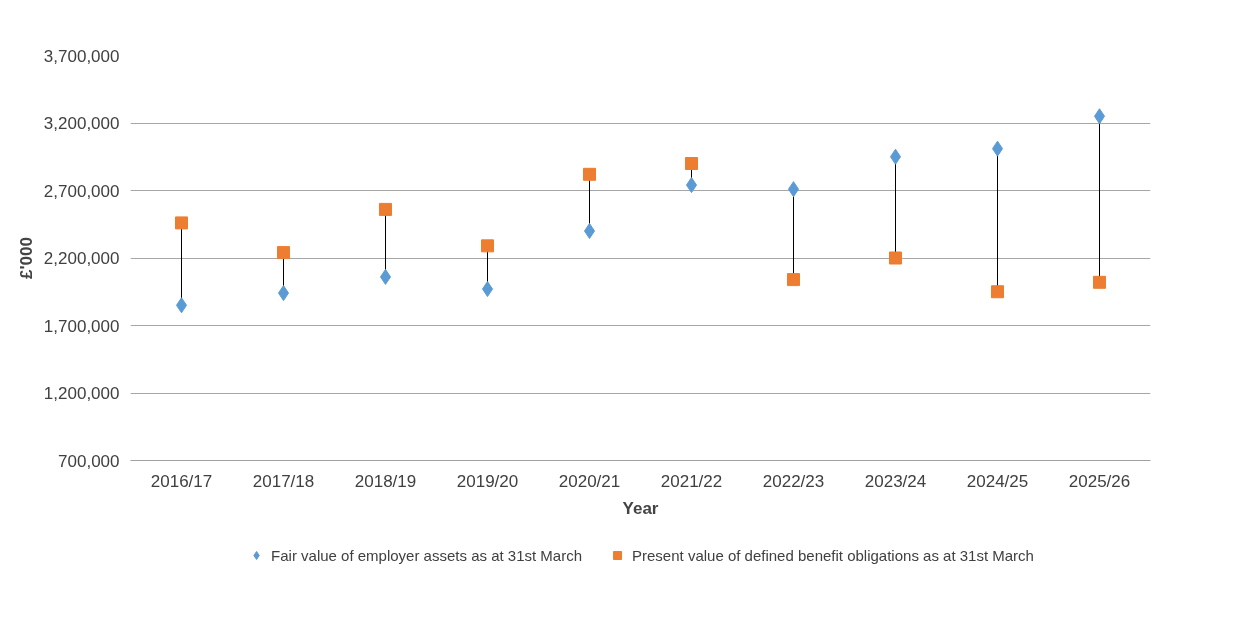  Describe the element at coordinates (640, 508) in the screenshot. I see `x-axis-title: Year` at that location.